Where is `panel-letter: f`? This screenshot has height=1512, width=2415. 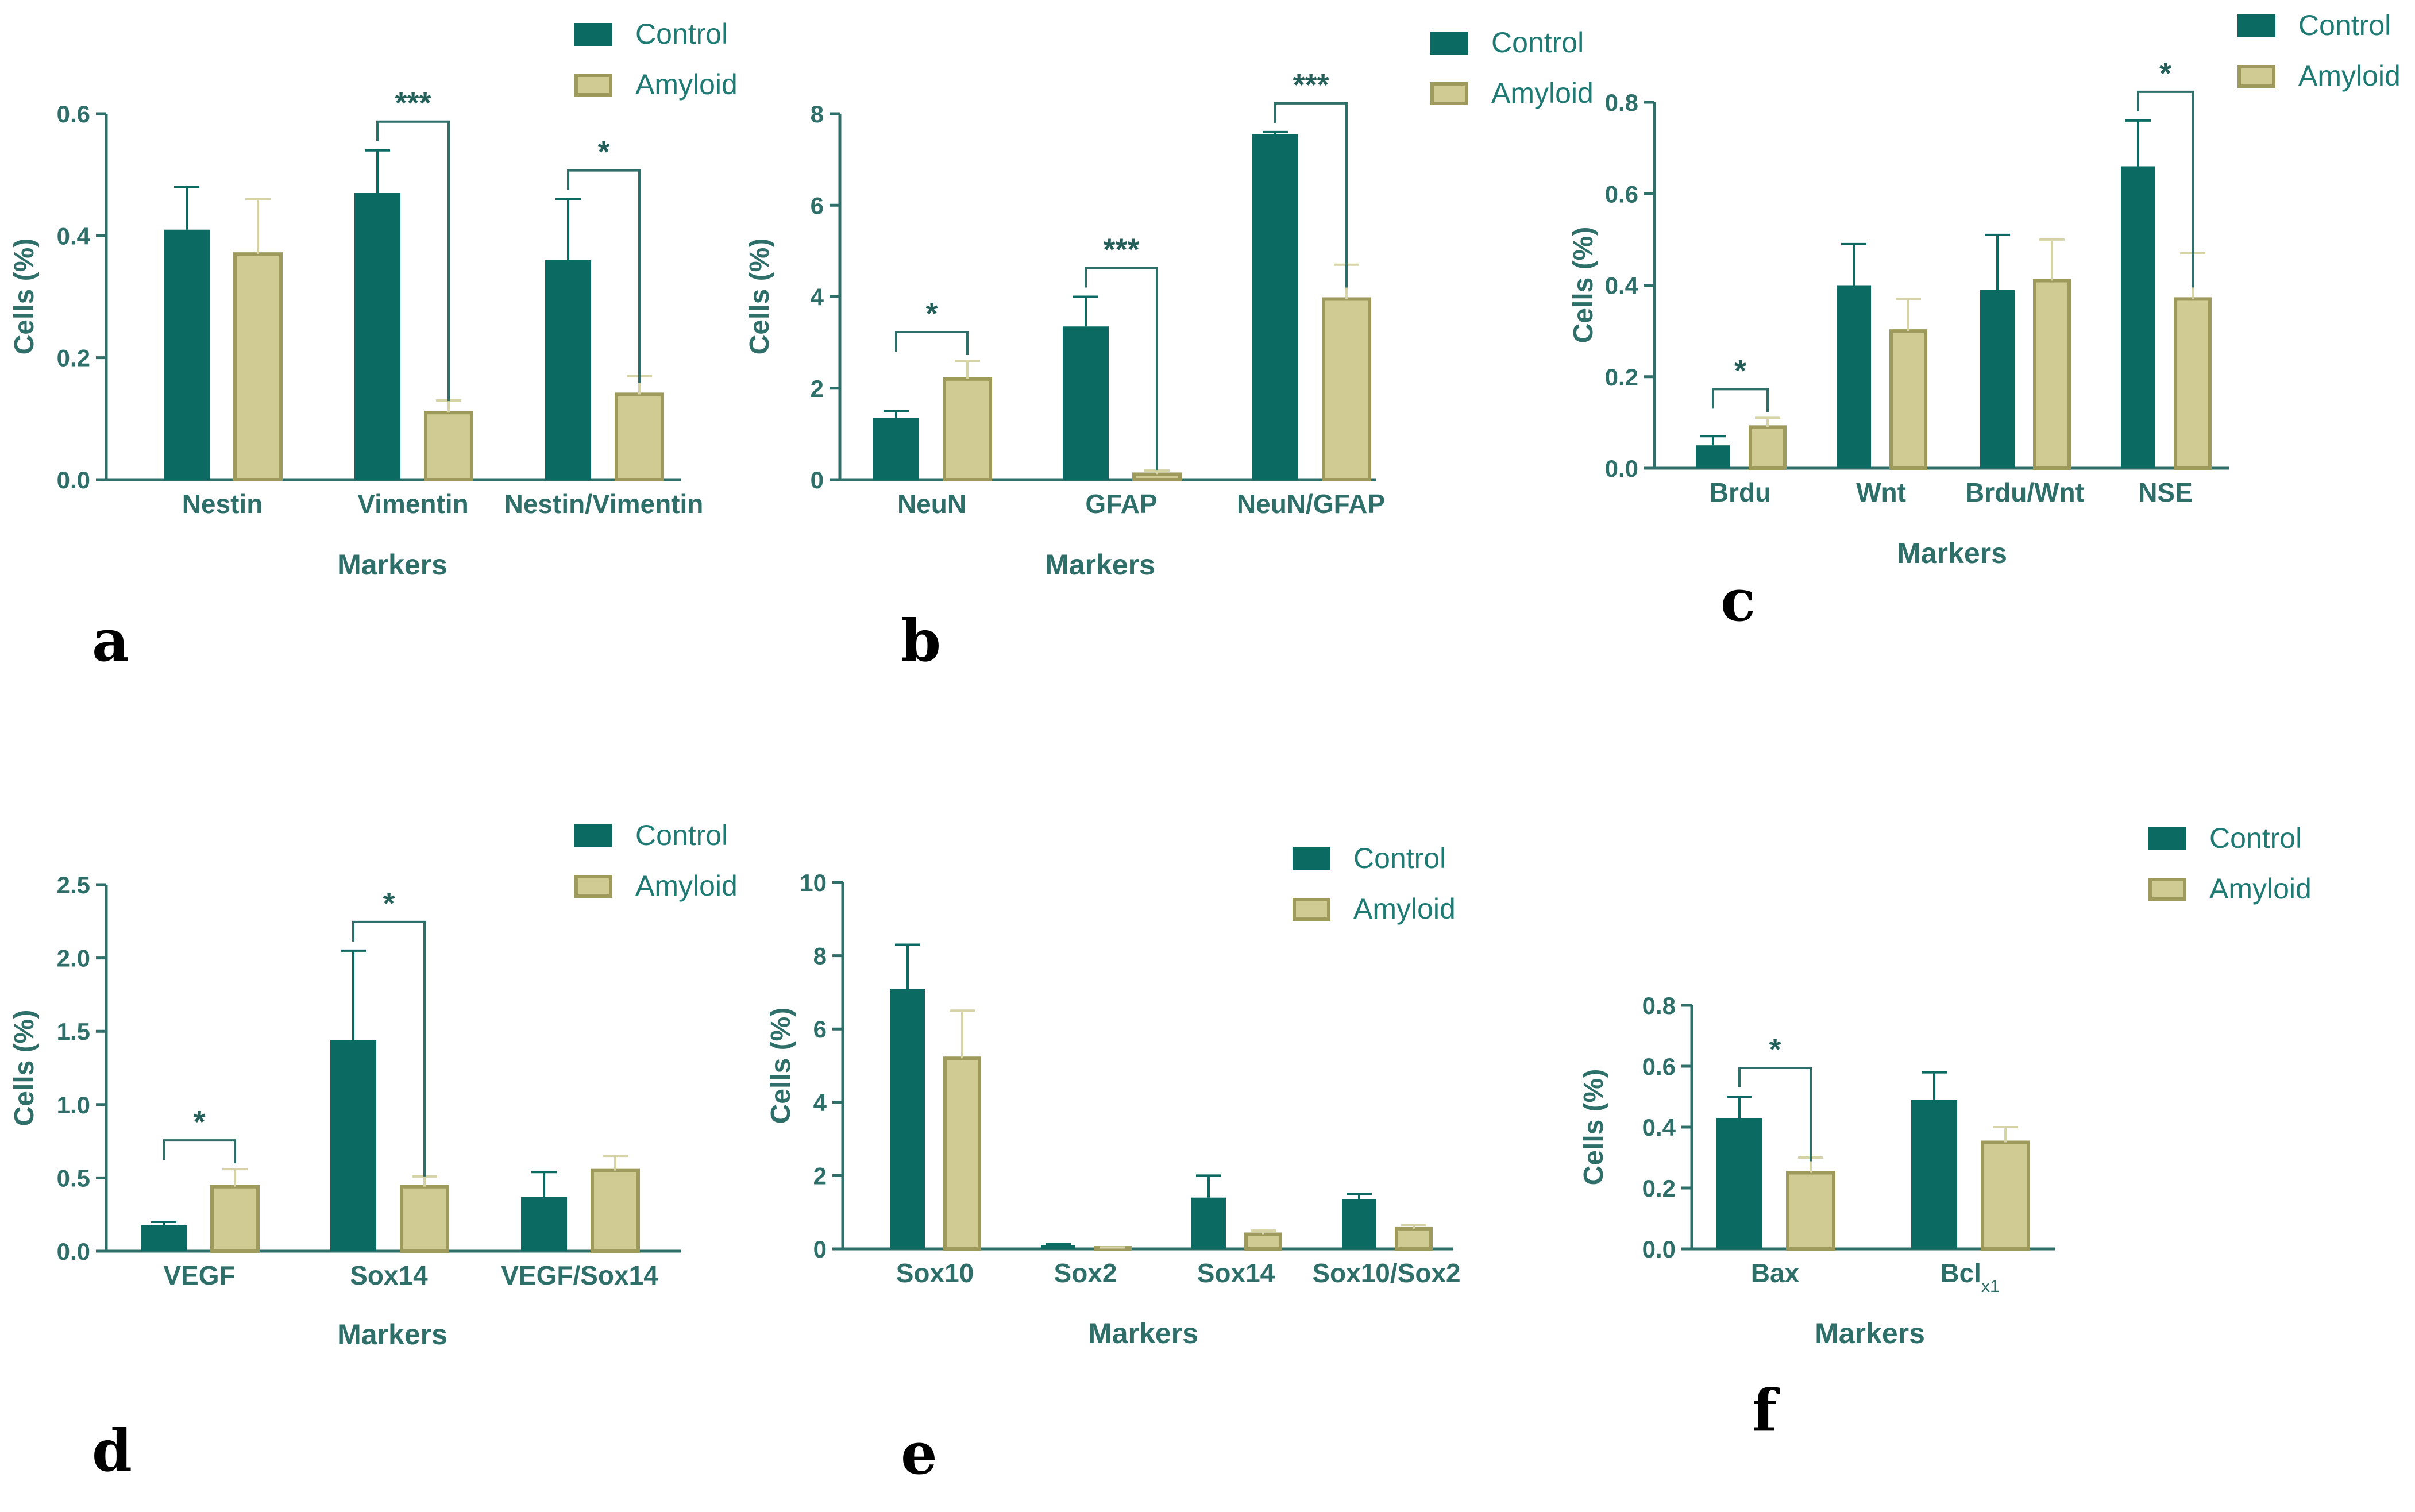
panel-letter: f is located at coordinates (1766, 1410).